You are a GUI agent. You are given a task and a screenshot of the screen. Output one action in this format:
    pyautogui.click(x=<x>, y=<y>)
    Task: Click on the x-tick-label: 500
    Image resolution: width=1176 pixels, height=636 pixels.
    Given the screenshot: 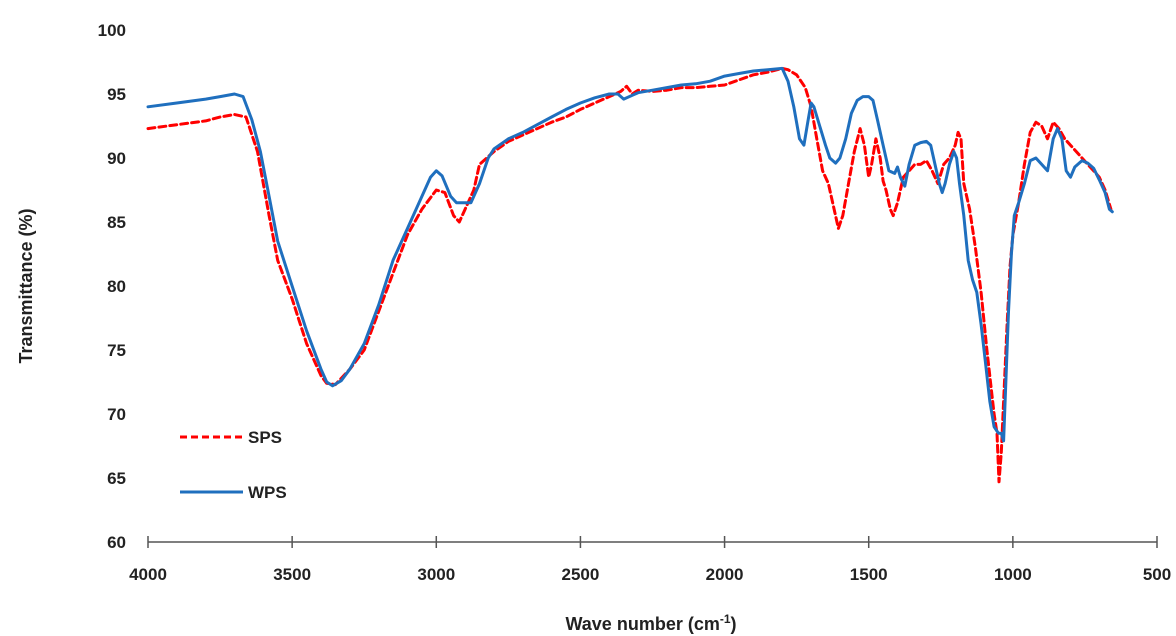 What is the action you would take?
    pyautogui.click(x=1157, y=574)
    